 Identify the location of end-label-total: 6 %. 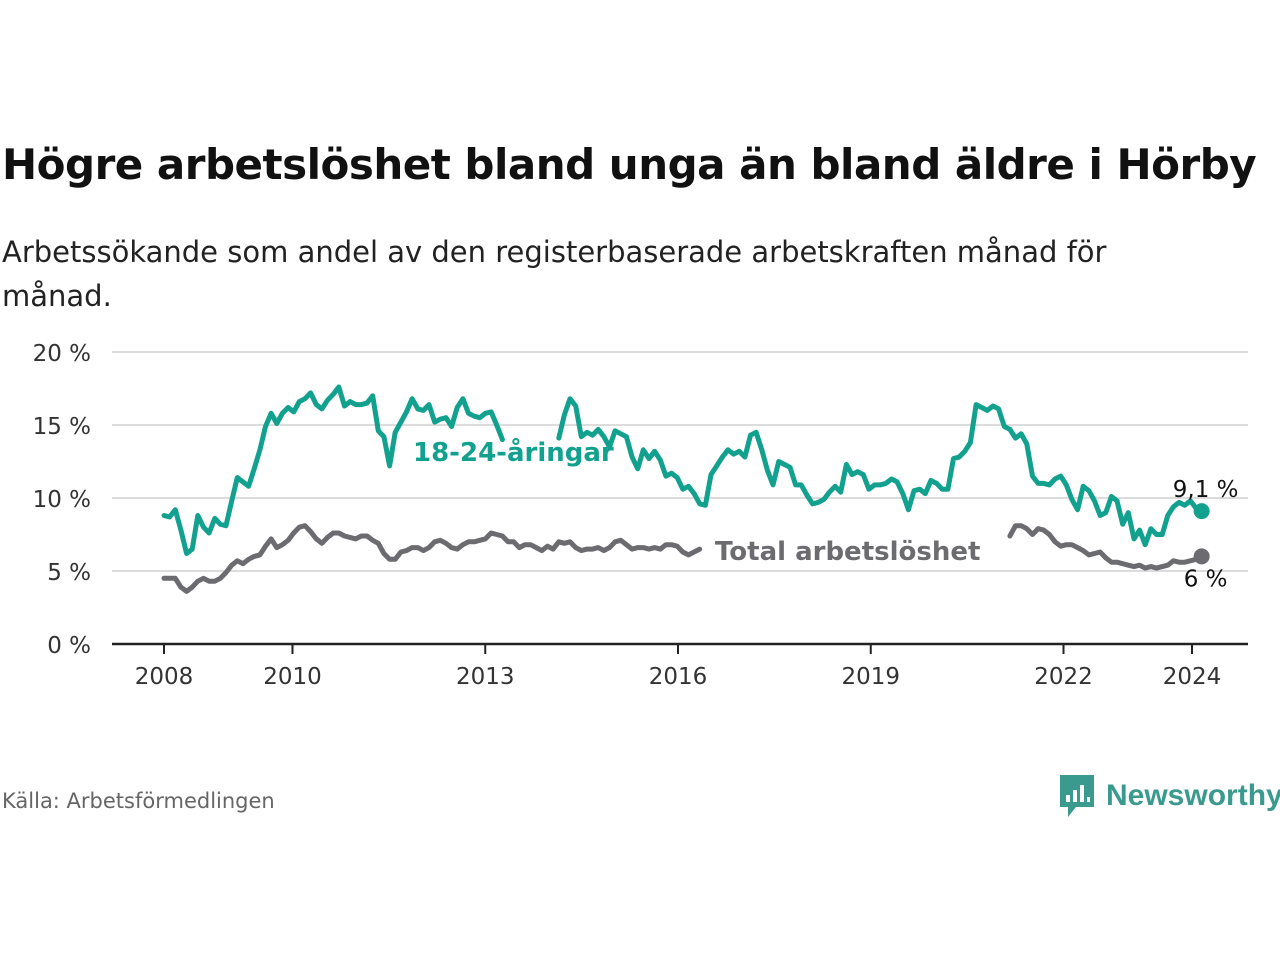
(1206, 579).